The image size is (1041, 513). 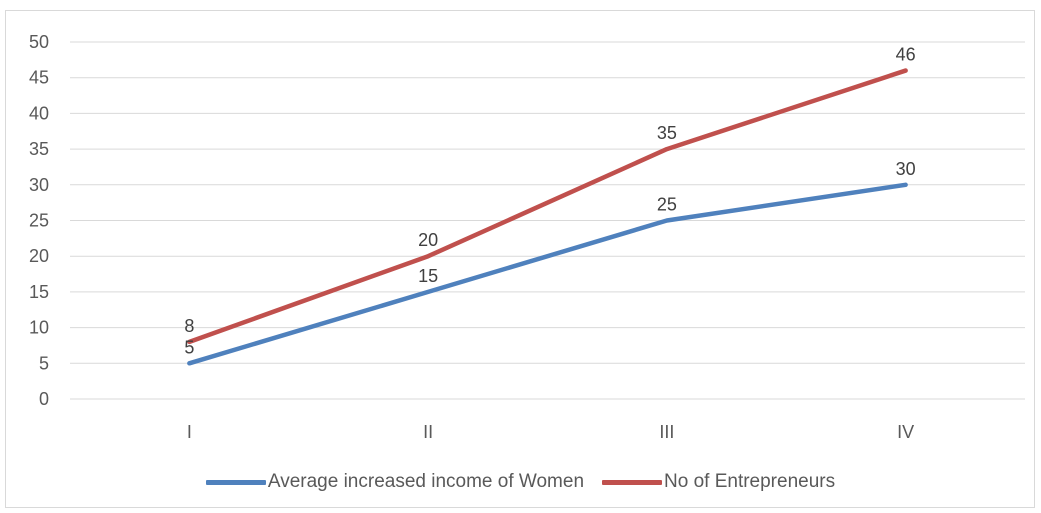 I want to click on data-label-series-2: 46, so click(x=906, y=55).